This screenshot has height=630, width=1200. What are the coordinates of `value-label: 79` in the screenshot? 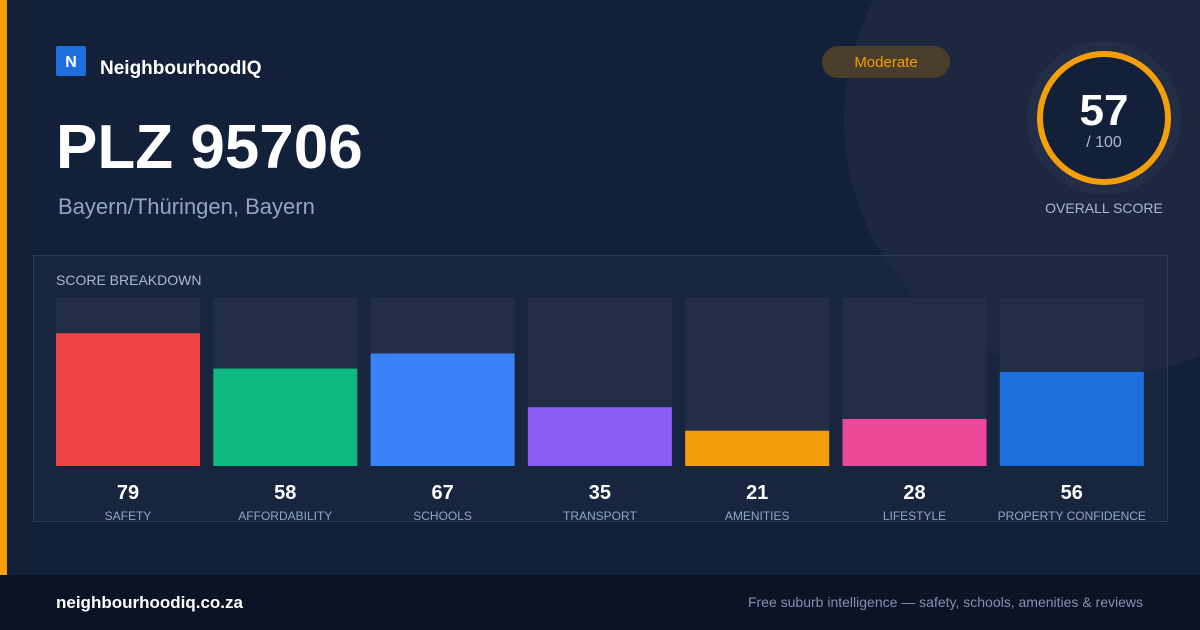 It's located at (128, 493).